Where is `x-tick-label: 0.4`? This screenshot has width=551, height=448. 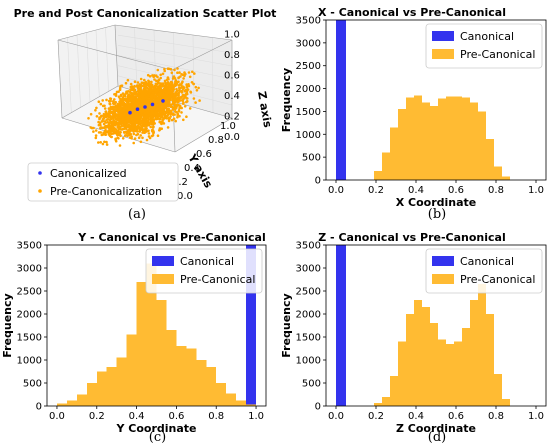 x-tick-label: 0.4 is located at coordinates (416, 190).